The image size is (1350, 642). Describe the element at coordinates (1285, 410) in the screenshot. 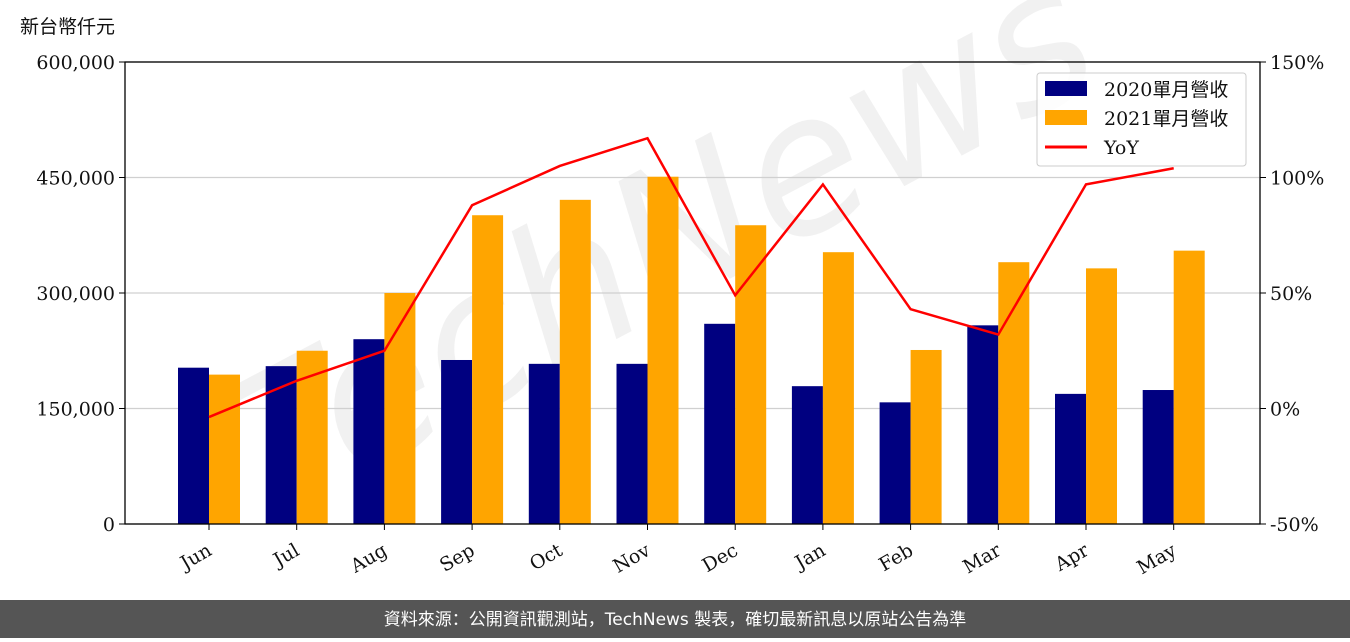

I see `y2-tick-label: 0%` at that location.